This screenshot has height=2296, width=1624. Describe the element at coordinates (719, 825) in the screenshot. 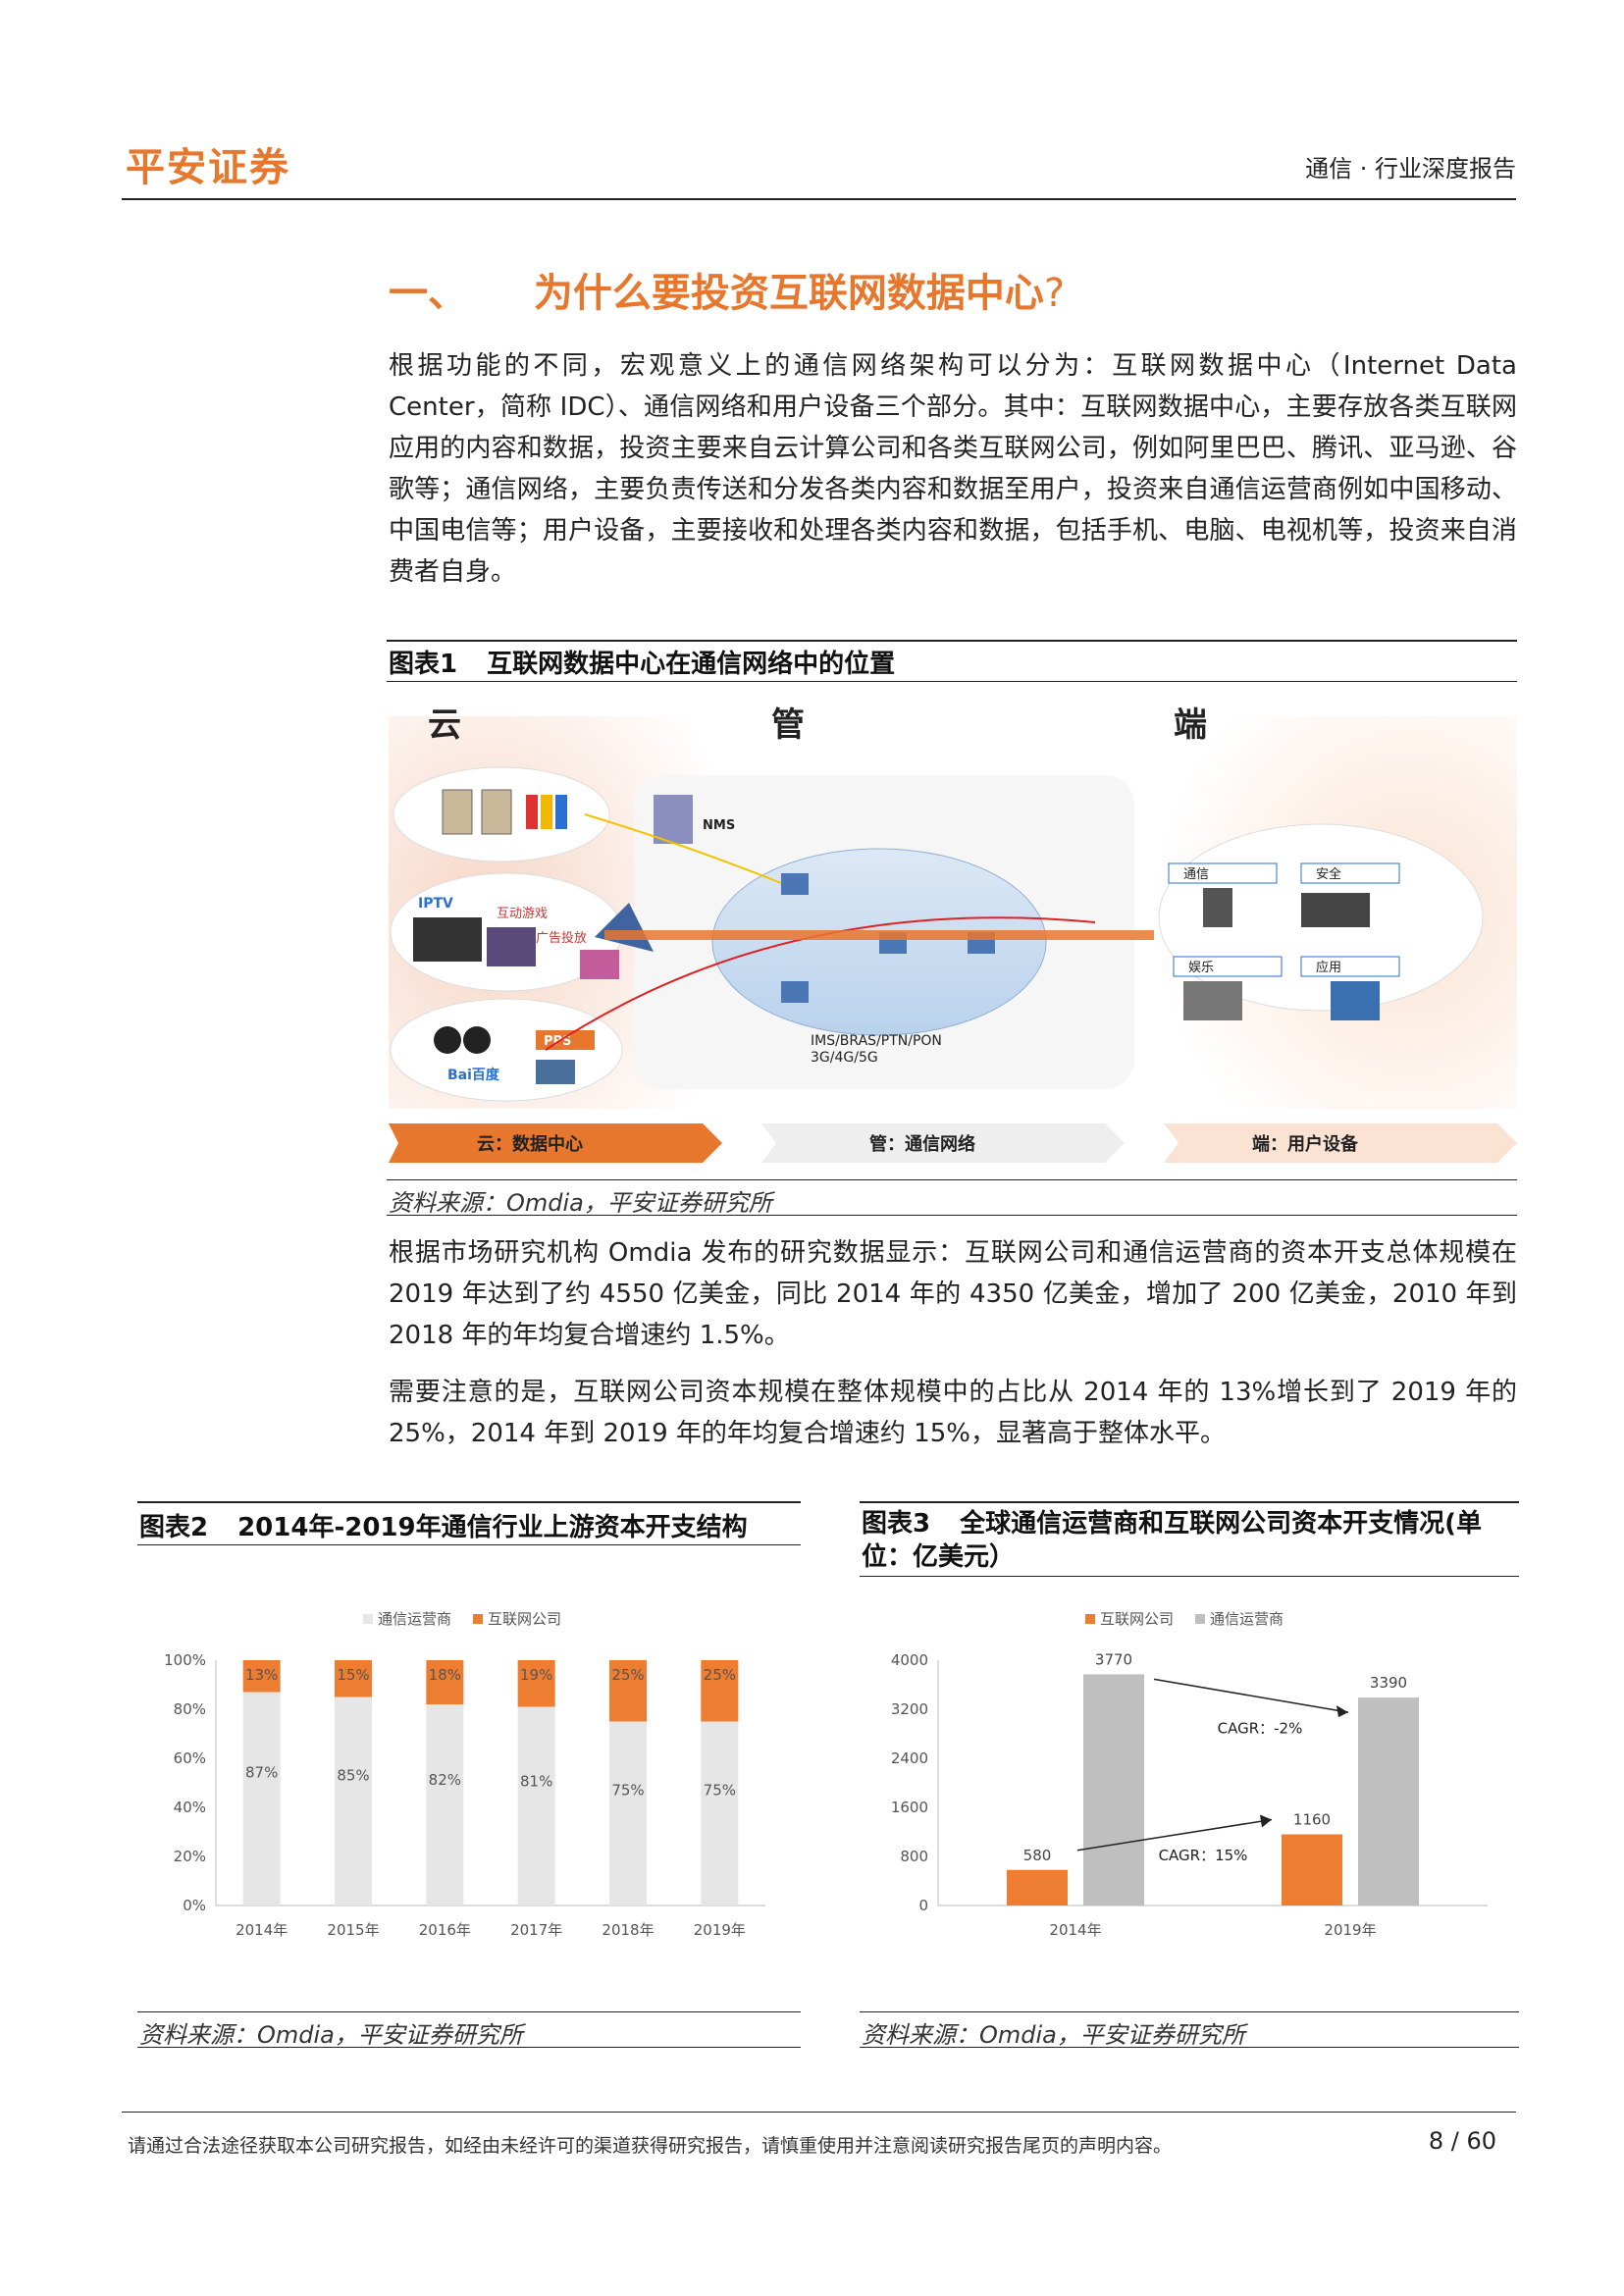

I see `nms-label: NMS` at that location.